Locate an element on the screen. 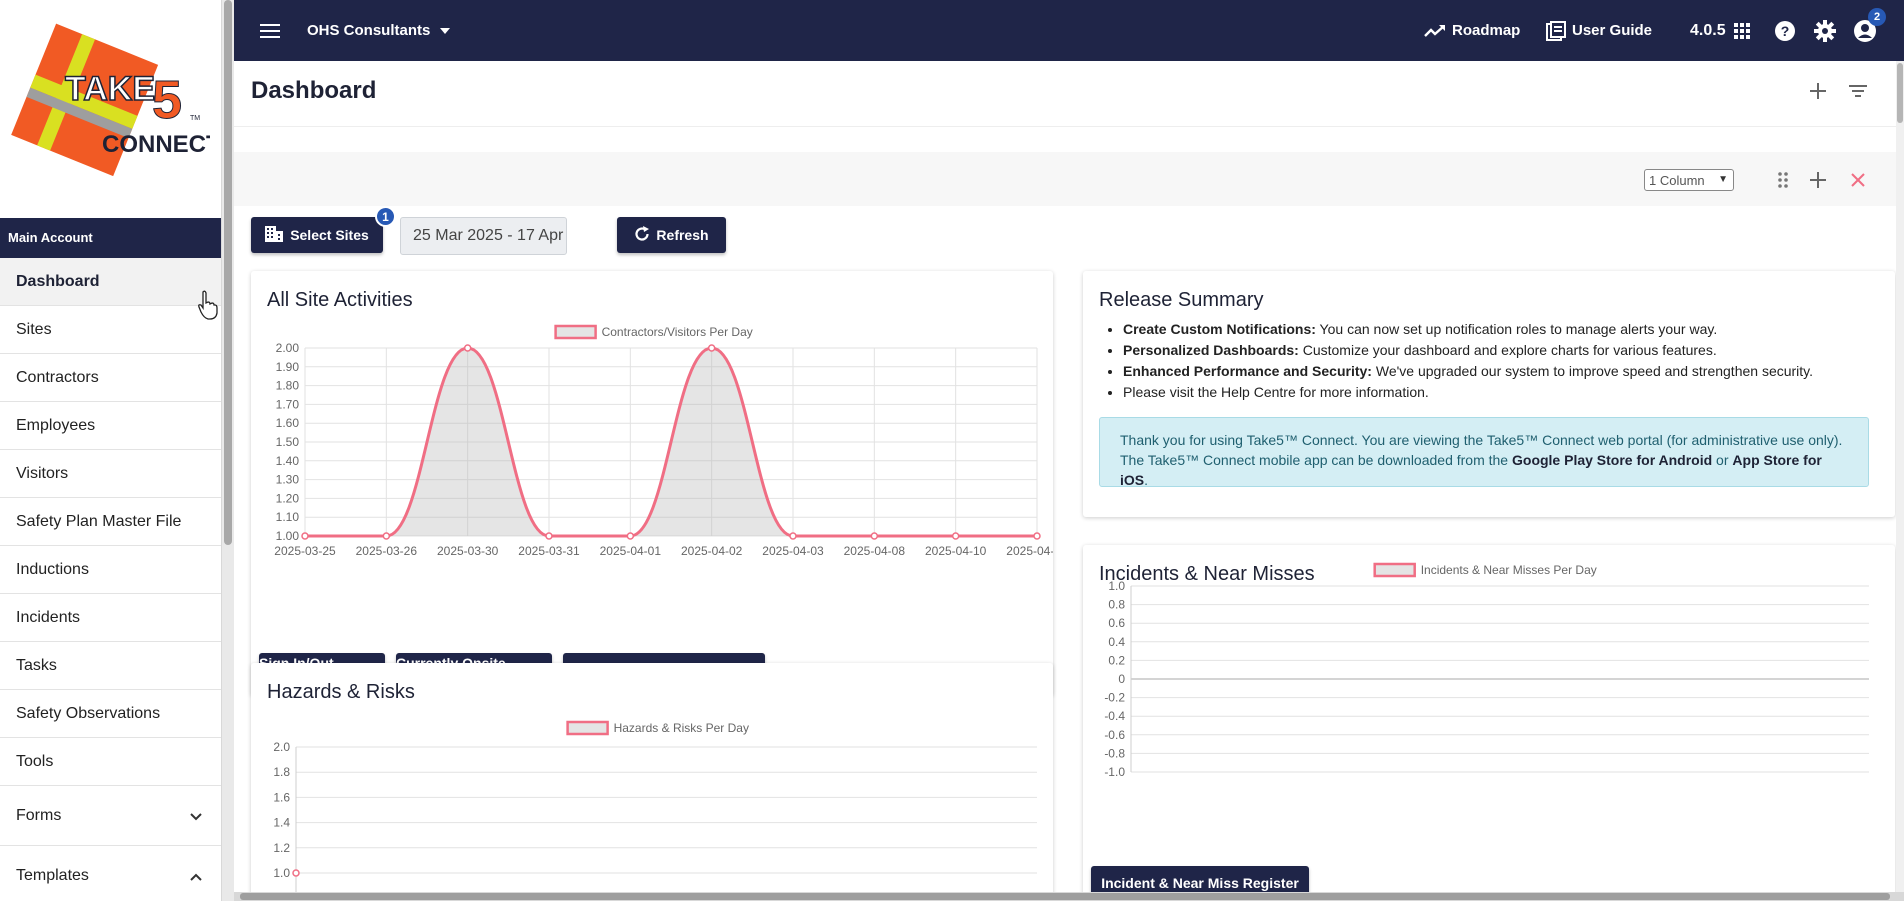 Image resolution: width=1904 pixels, height=901 pixels. roadmap-link: Roadmap is located at coordinates (1472, 30).